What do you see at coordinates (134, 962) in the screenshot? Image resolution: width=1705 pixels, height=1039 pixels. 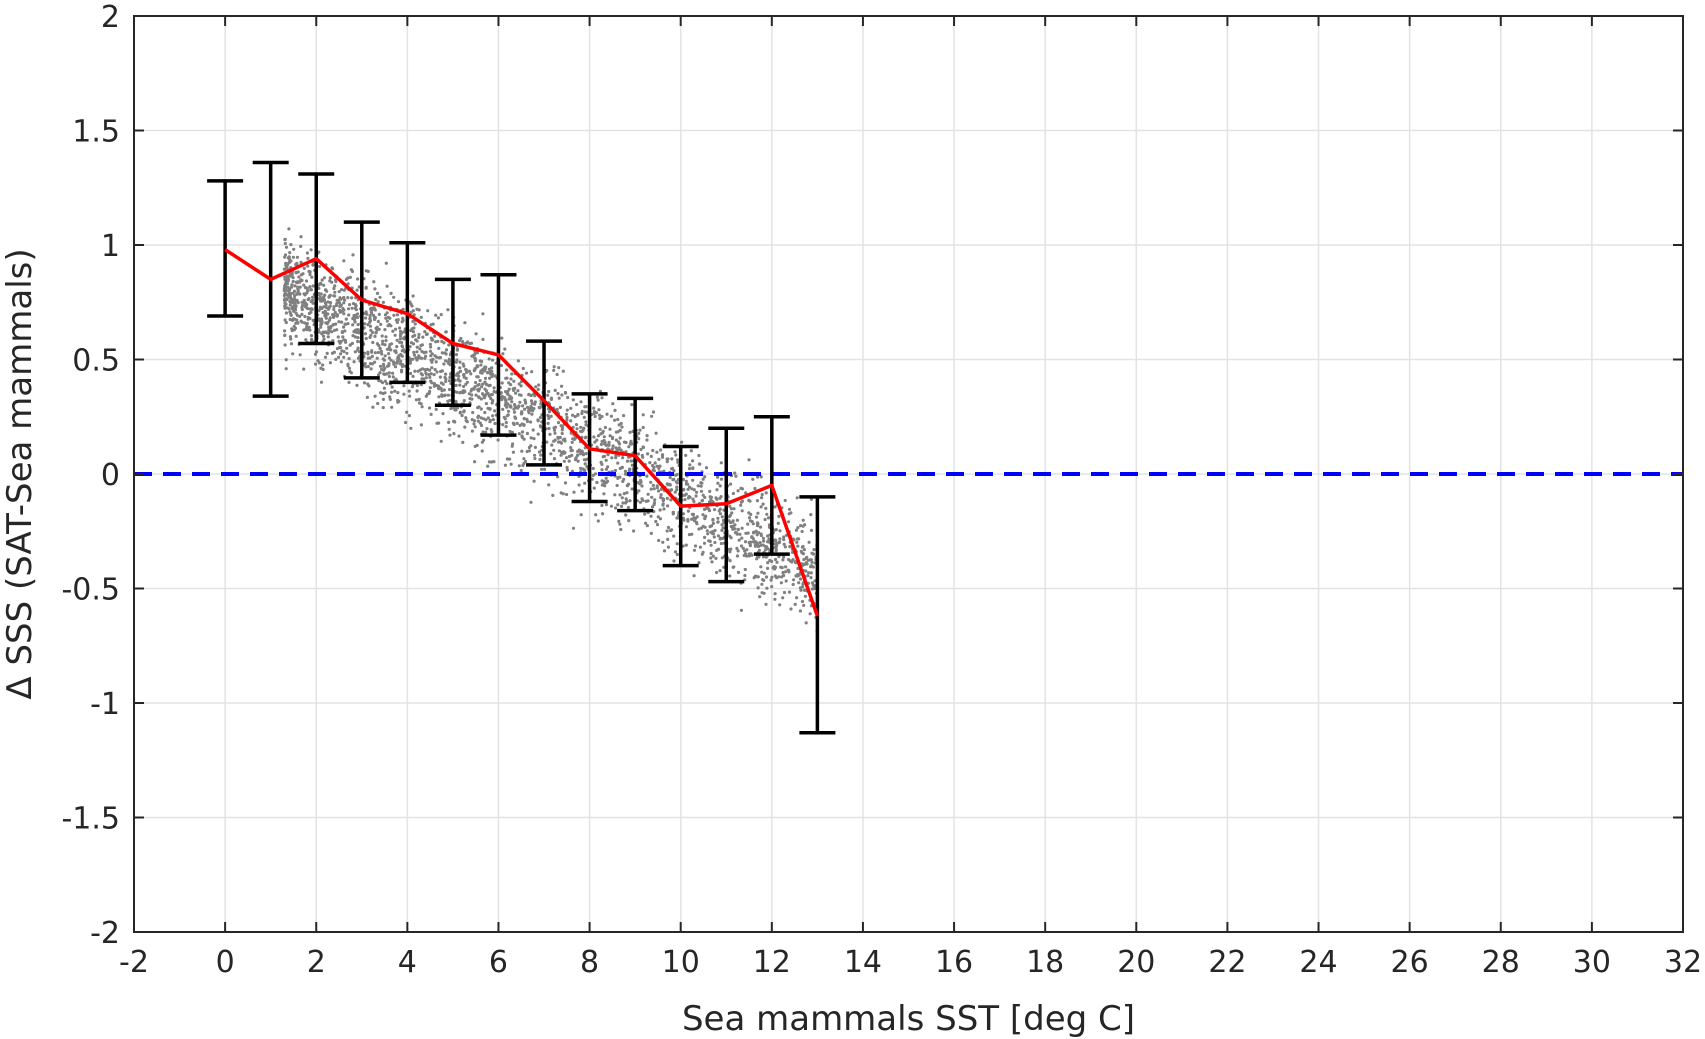 I see `x-tick-label: -2` at bounding box center [134, 962].